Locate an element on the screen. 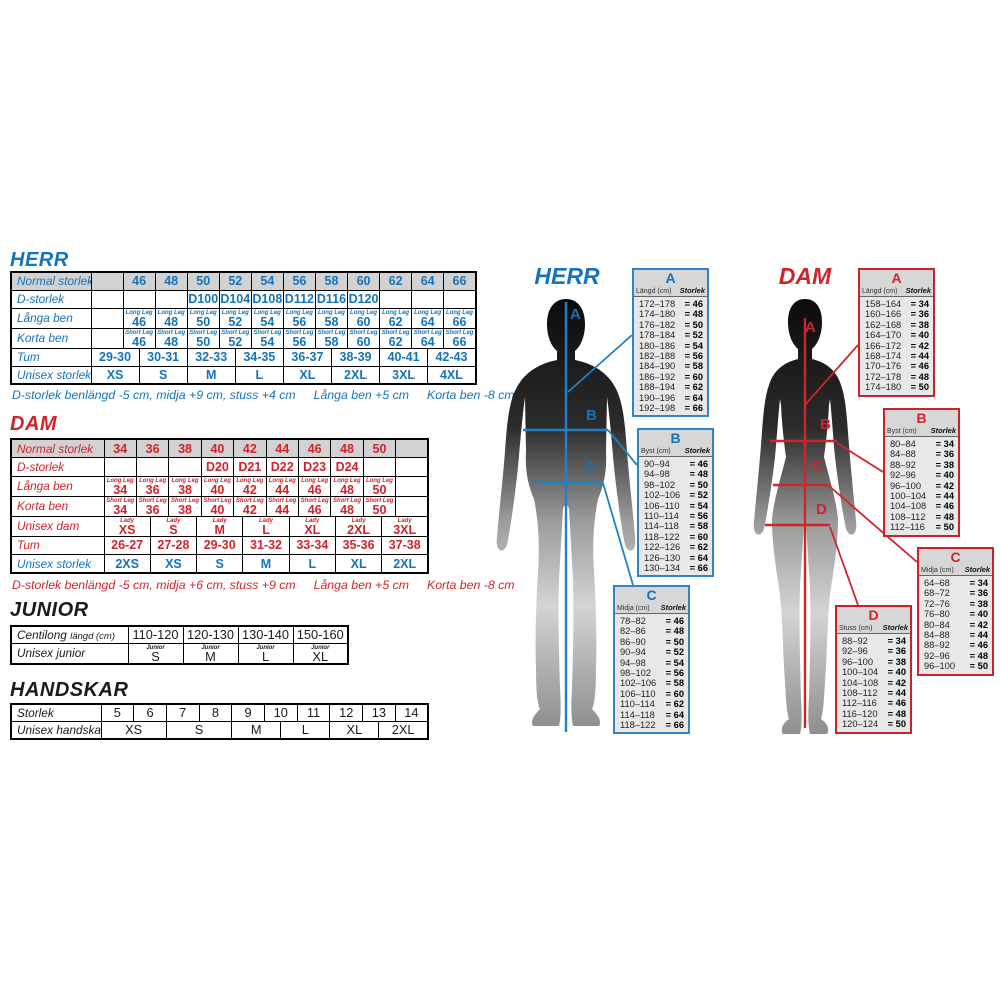  size-cell: Short Leg 50 is located at coordinates (379, 506).